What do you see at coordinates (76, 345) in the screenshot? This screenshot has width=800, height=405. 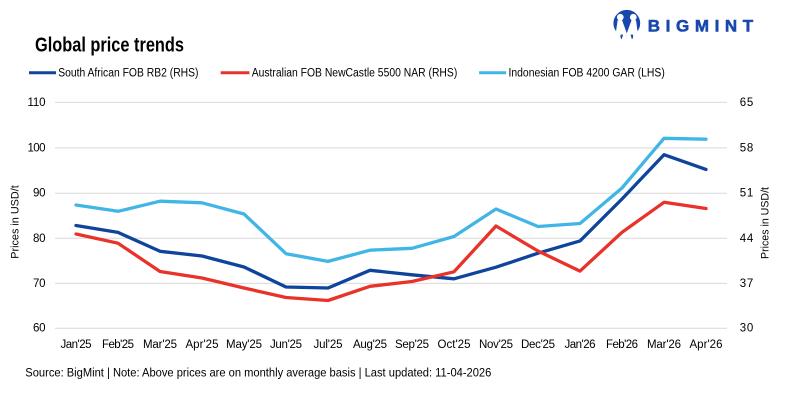 I see `svg-text: Jan'25` at bounding box center [76, 345].